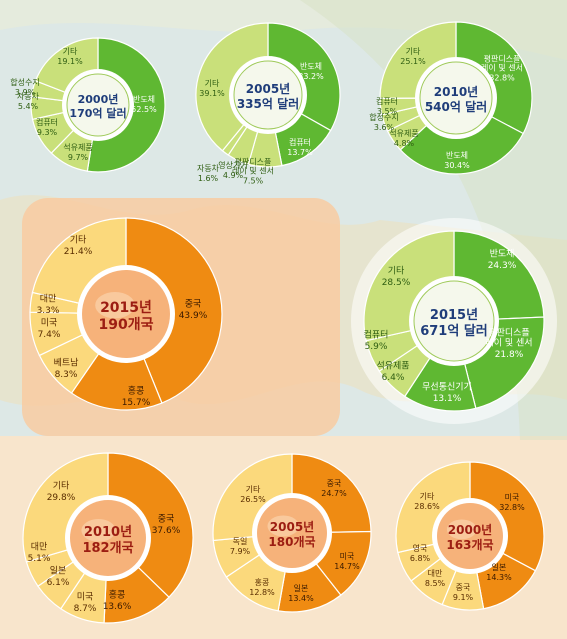 This screenshot has height=639, width=567. Describe the element at coordinates (268, 103) in the screenshot. I see `center-total: 335억 달러` at that location.